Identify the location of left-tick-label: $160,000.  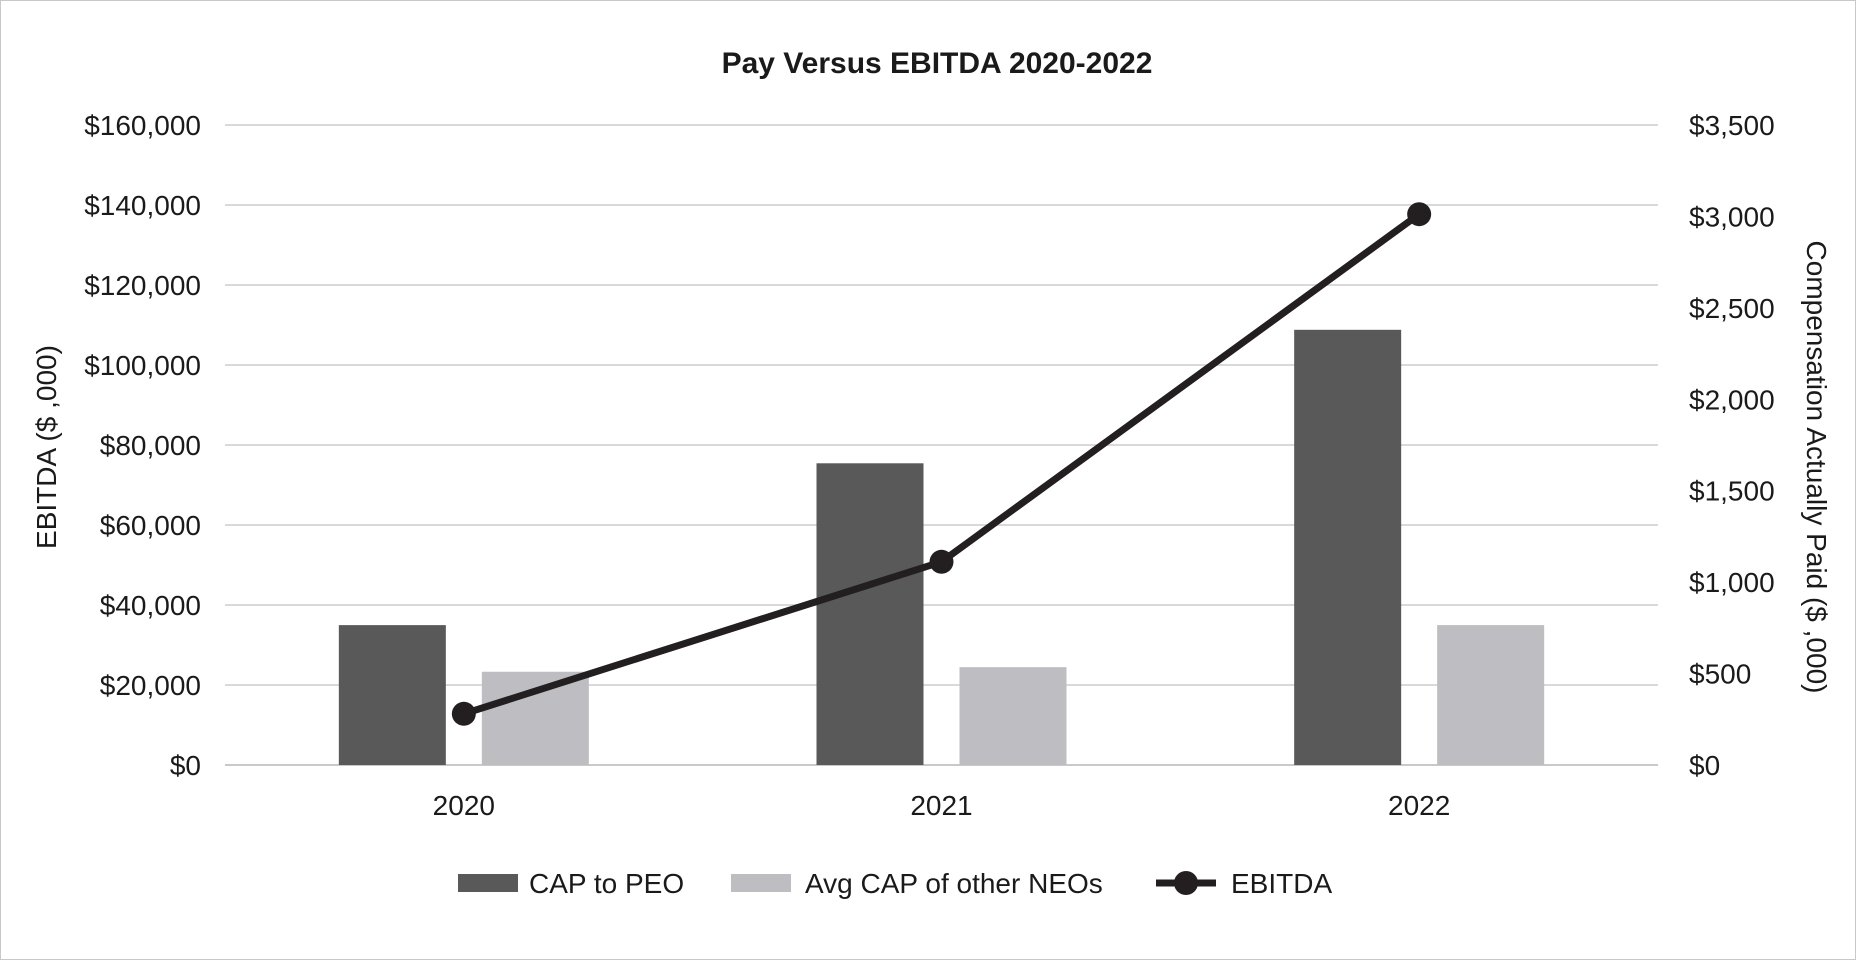
(142, 125).